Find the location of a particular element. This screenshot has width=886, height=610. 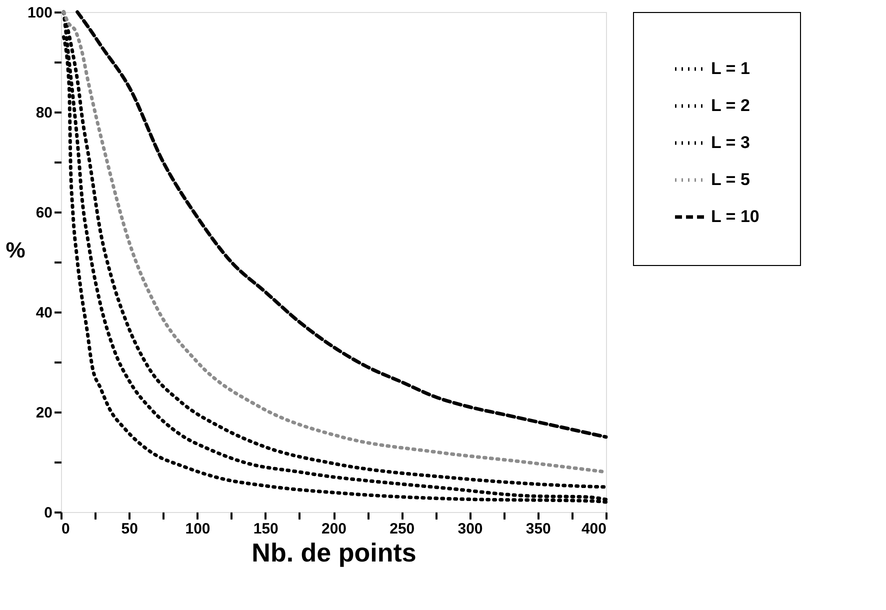

y-tick-label: 100 is located at coordinates (39, 13).